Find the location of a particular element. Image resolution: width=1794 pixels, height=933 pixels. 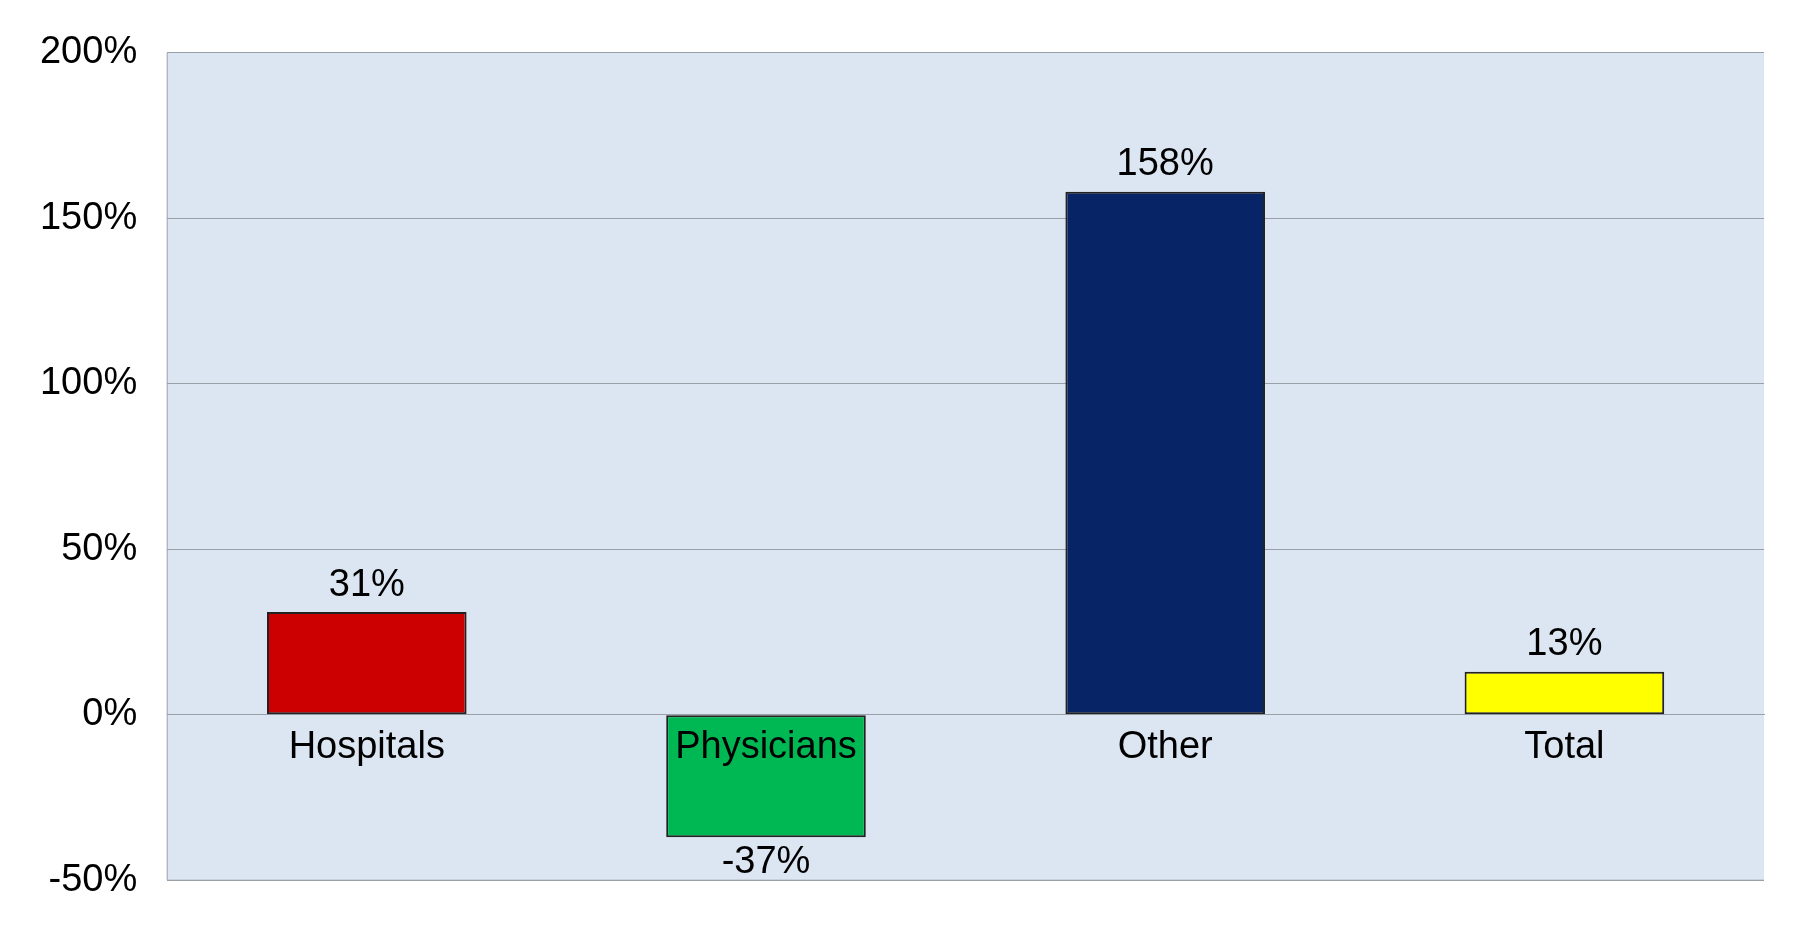

y-tick-label: 0% is located at coordinates (110, 712).